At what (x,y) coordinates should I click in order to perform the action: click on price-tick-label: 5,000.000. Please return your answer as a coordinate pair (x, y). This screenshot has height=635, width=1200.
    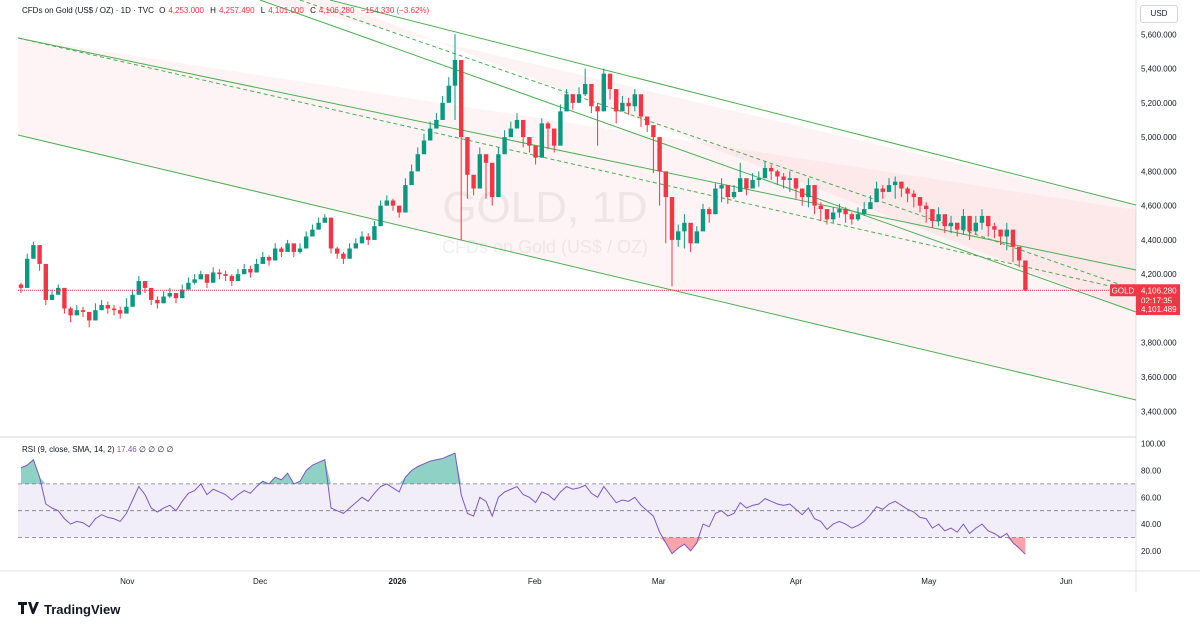
    Looking at the image, I should click on (1159, 137).